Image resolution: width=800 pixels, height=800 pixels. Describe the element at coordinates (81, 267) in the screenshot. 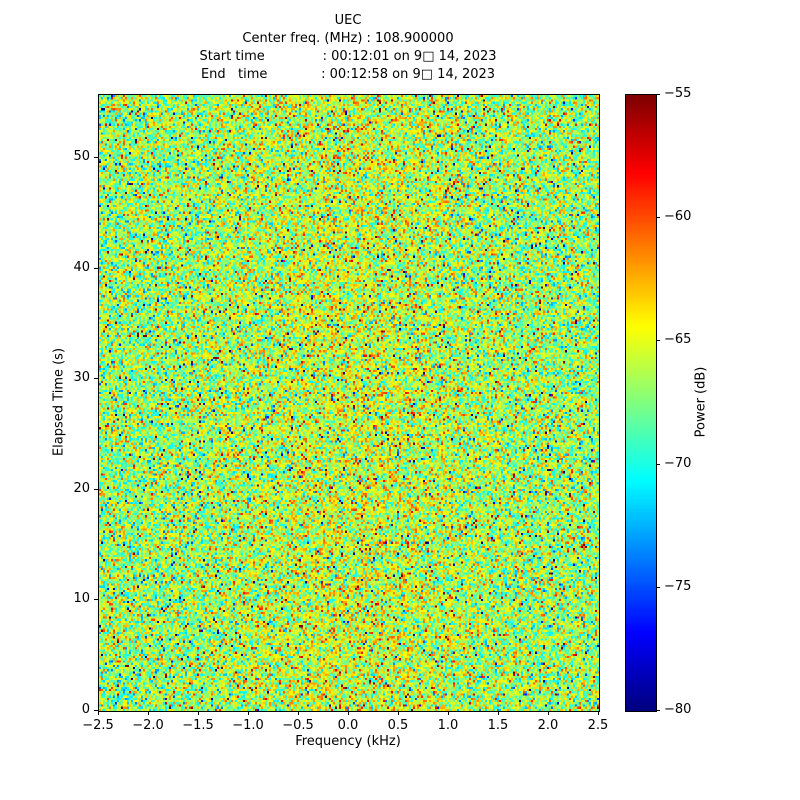

I see `y-tick-label: 40` at that location.